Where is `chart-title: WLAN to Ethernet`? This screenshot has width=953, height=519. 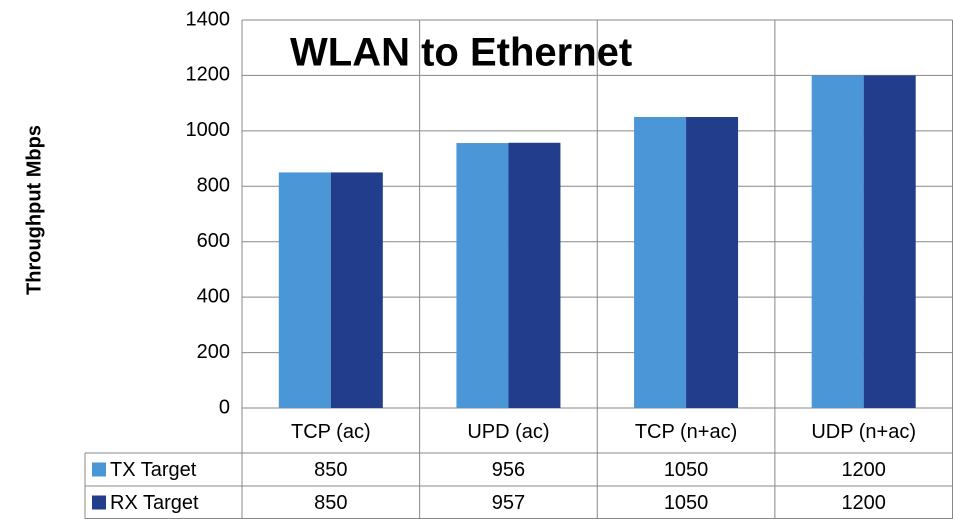 chart-title: WLAN to Ethernet is located at coordinates (461, 53).